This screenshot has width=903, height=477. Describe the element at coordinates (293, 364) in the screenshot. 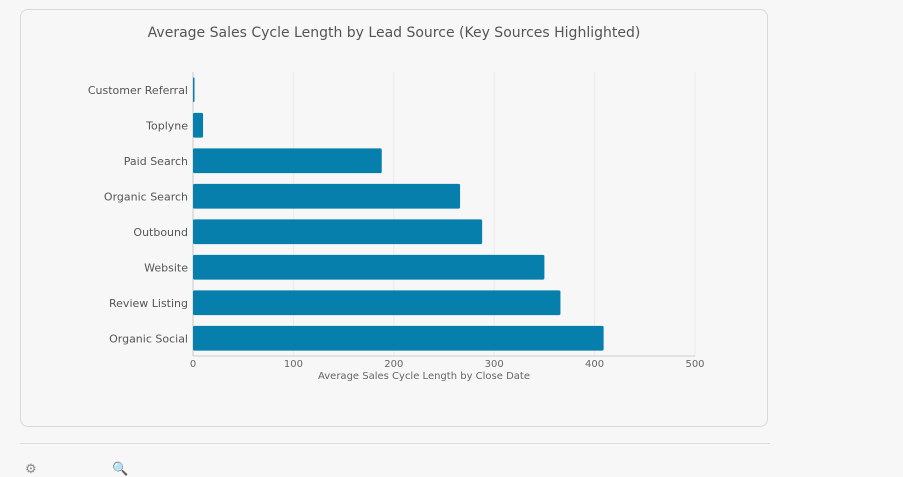

I see `x-tick-label: 100` at that location.